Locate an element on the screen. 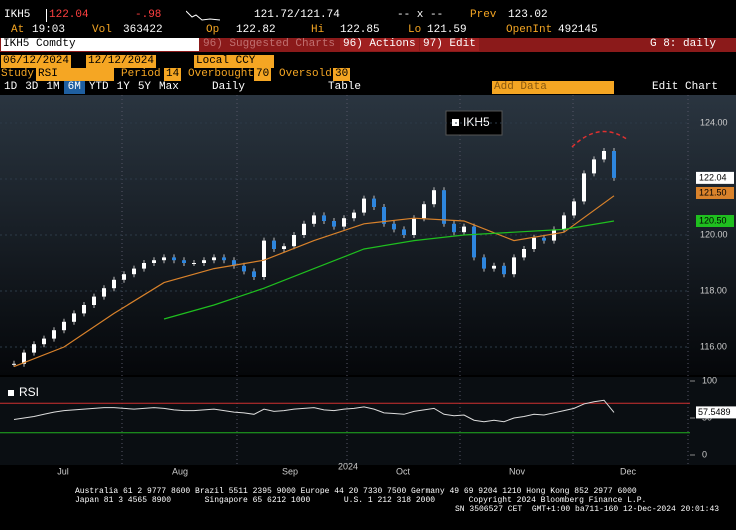 This screenshot has height=530, width=736. table: Table is located at coordinates (345, 87).